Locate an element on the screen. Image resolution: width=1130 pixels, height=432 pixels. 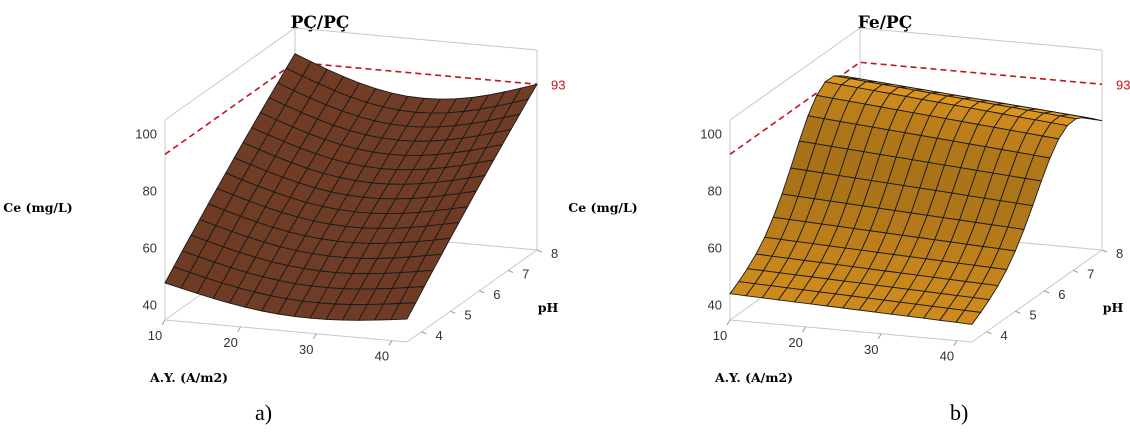
panel-caption: b) is located at coordinates (959, 412).